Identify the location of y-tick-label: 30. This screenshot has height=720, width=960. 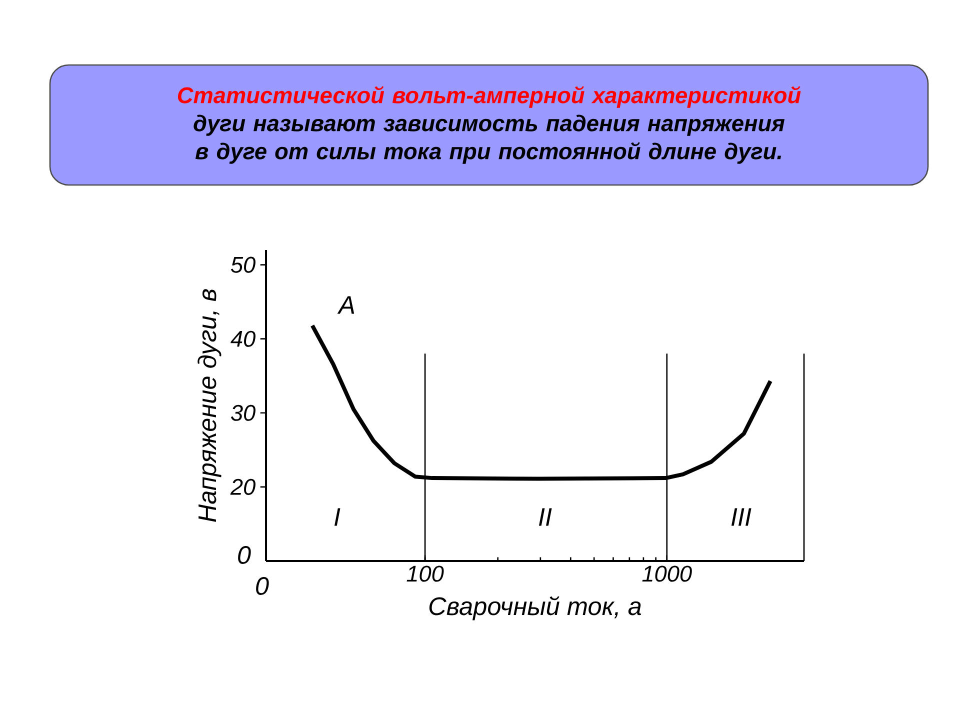
(243, 412).